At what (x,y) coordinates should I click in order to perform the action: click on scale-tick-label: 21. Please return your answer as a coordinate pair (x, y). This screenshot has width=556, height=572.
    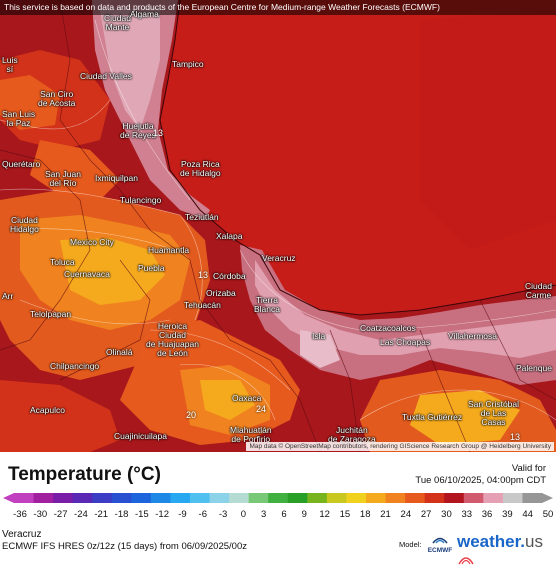
    Looking at the image, I should click on (385, 514).